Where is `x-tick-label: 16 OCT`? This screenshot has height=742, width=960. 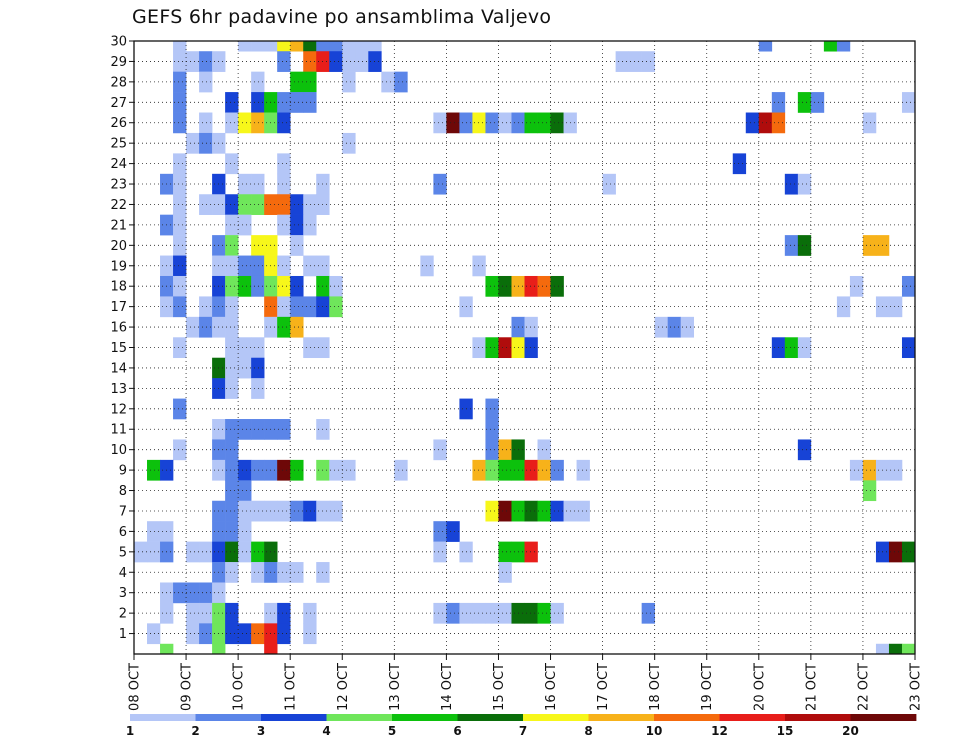 x-tick-label: 16 OCT is located at coordinates (551, 687).